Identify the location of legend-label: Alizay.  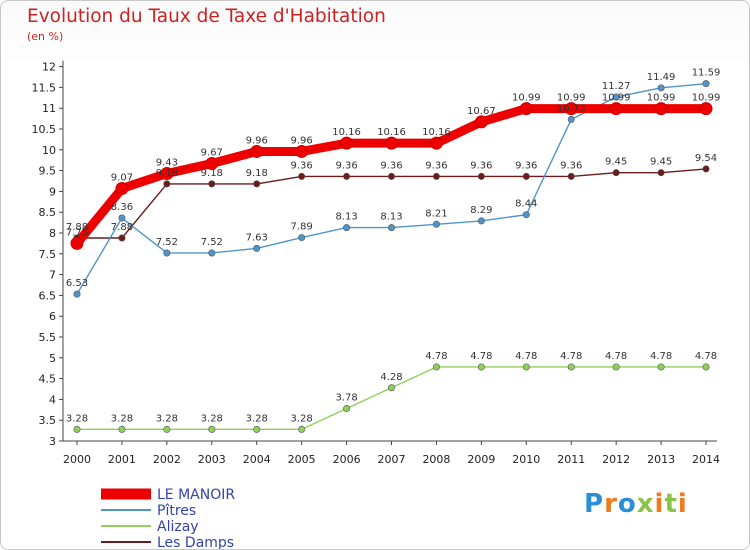
(178, 527).